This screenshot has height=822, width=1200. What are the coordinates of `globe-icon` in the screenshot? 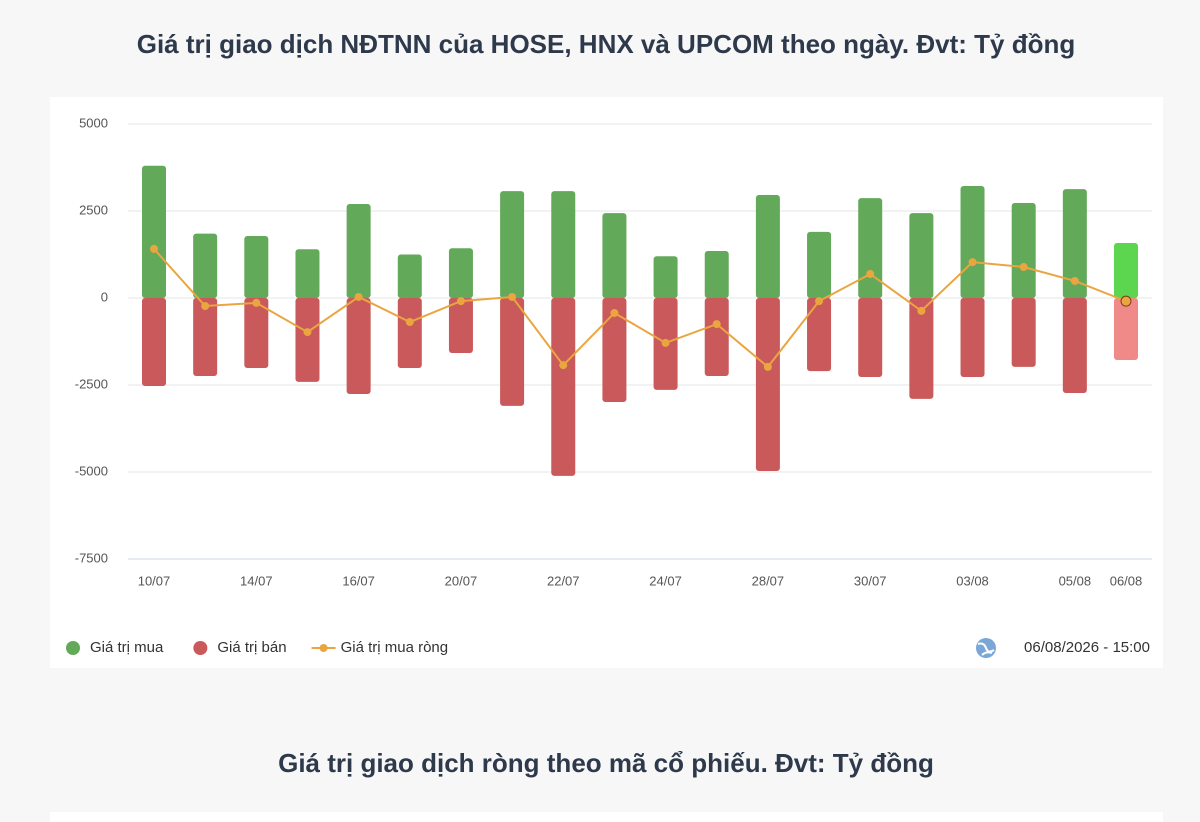 It's located at (986, 648).